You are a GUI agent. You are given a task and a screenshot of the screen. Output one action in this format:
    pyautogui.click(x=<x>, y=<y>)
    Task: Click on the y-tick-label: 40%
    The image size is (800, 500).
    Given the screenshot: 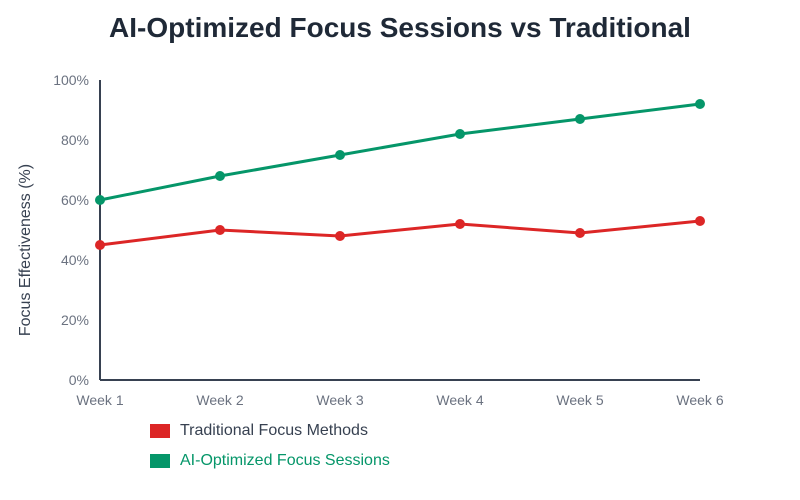 What is the action you would take?
    pyautogui.click(x=75, y=260)
    